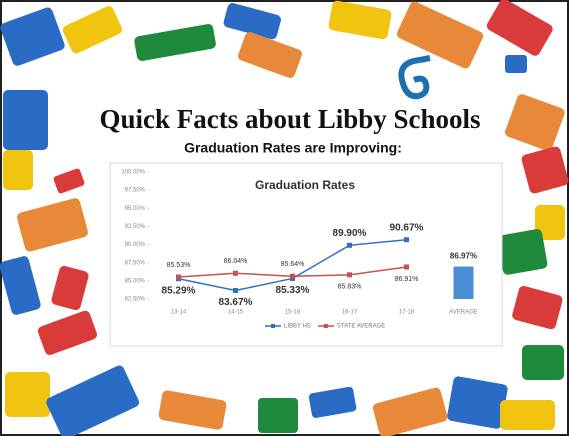 This screenshot has height=436, width=569. What do you see at coordinates (463, 256) in the screenshot?
I see `value-label: 86.97%` at bounding box center [463, 256].